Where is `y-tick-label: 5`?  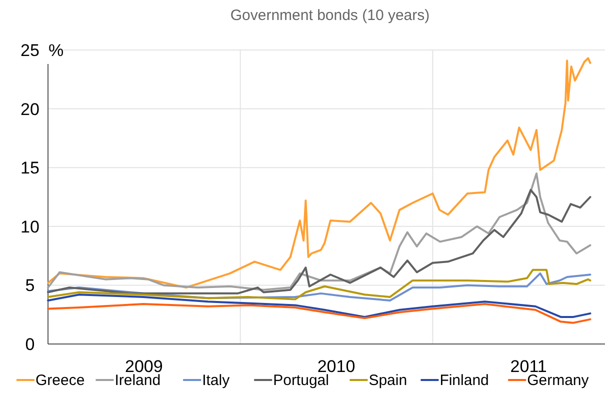 y-tick-label: 5 is located at coordinates (30, 286).